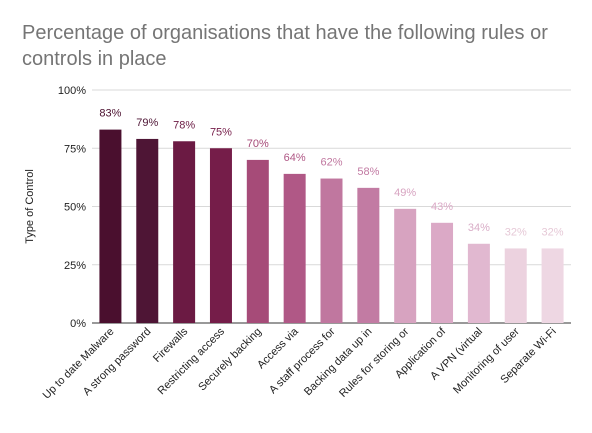  I want to click on data-label: 64%, so click(295, 158).